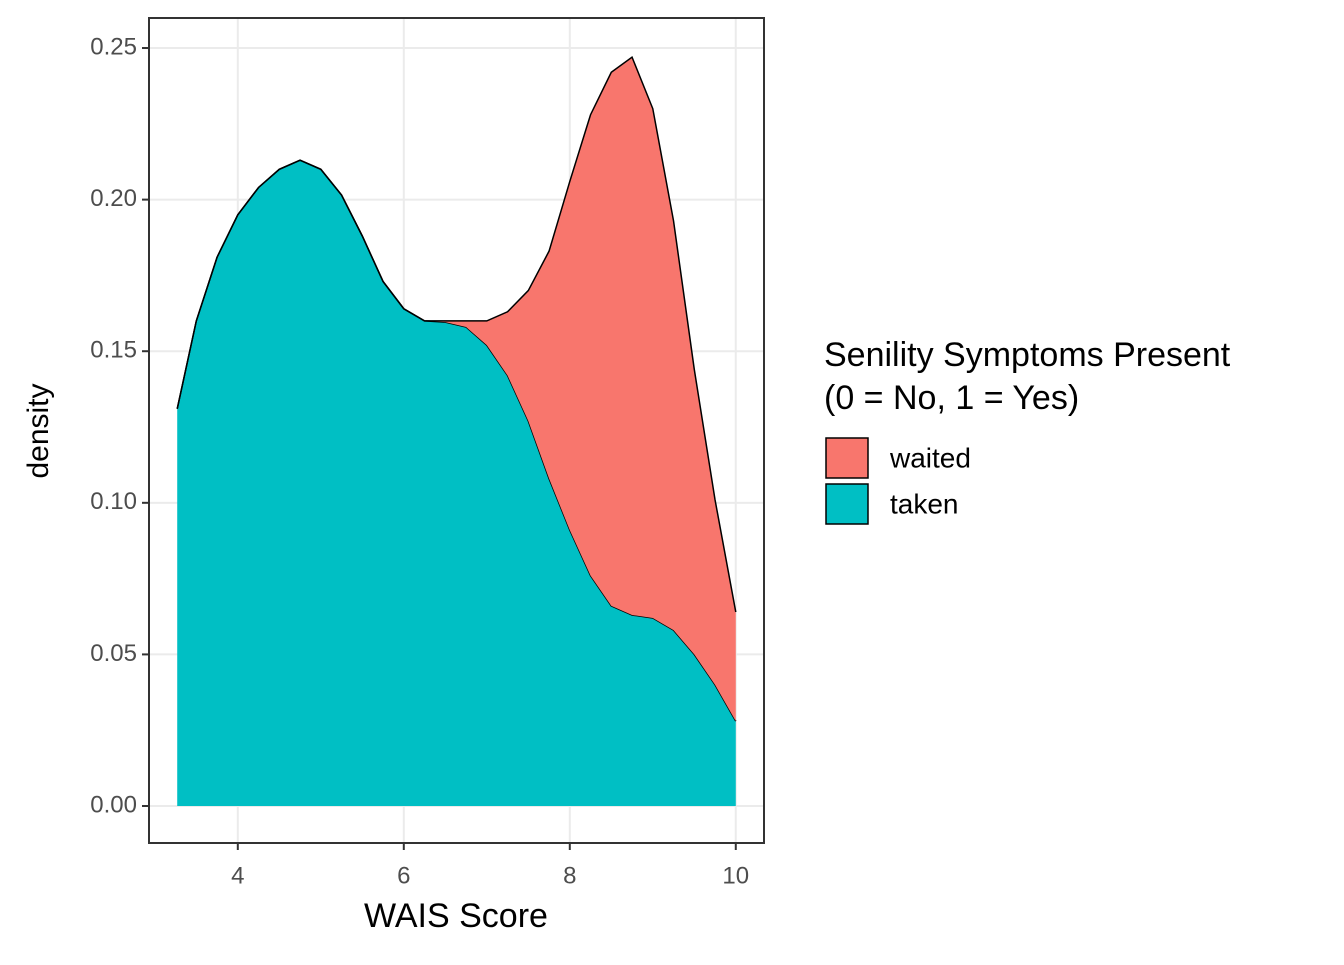  What do you see at coordinates (113, 350) in the screenshot?
I see `y-tick-label: 0.15` at bounding box center [113, 350].